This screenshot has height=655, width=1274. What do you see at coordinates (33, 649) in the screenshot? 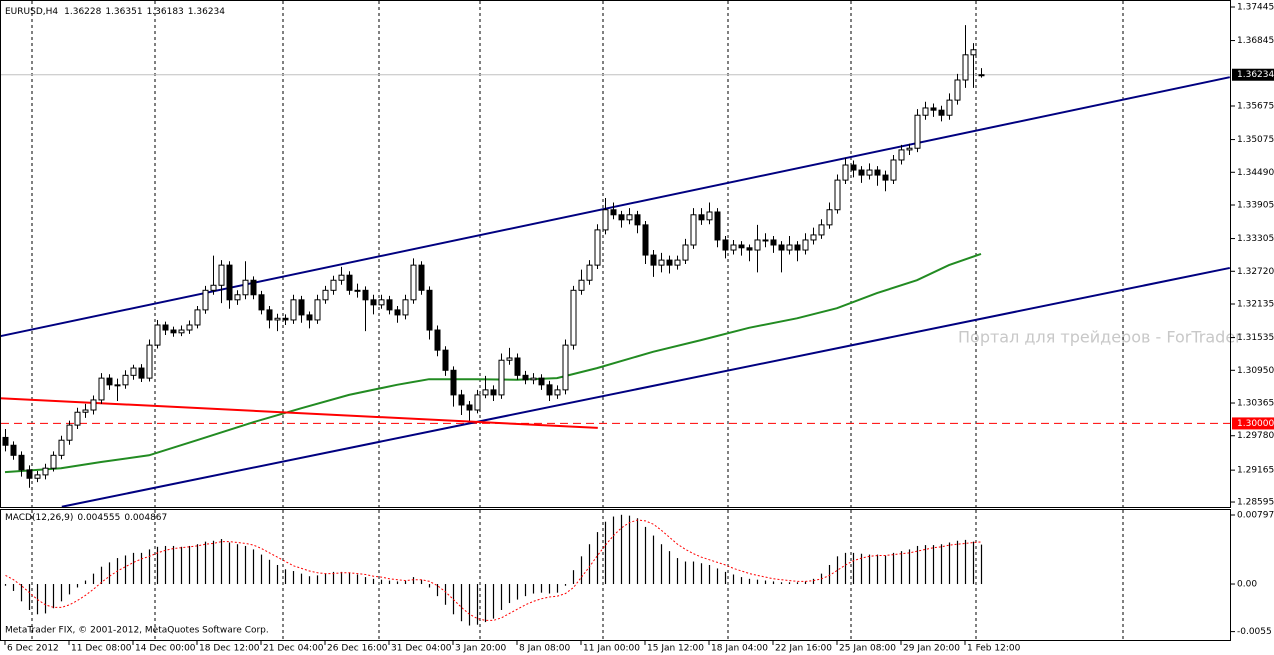
I see `x-tick-label: 6 Dec 2012` at bounding box center [33, 649].